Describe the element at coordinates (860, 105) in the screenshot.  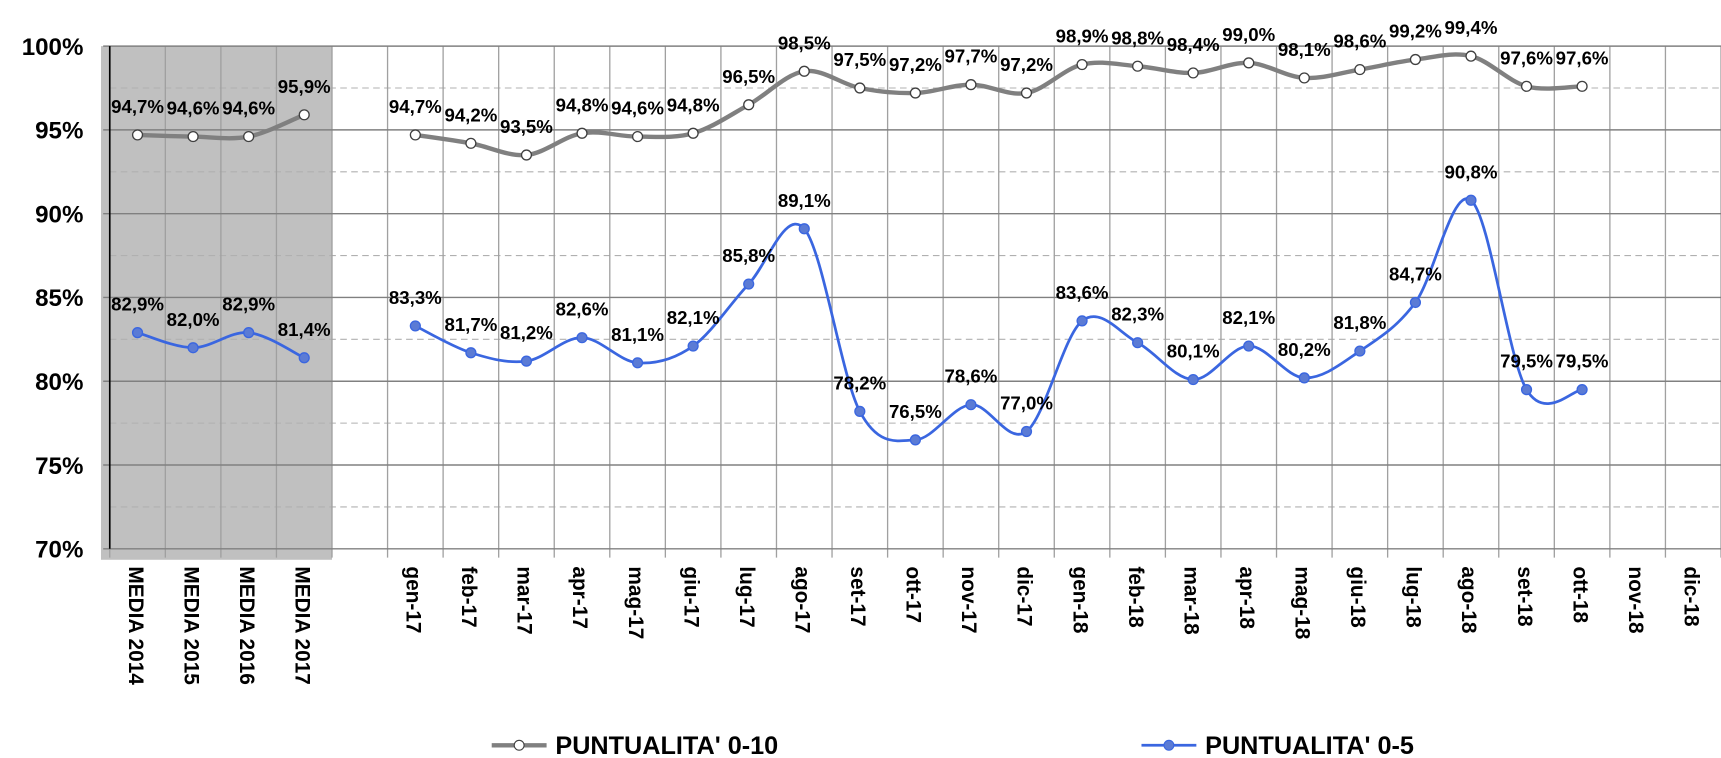
I see `series-line` at that location.